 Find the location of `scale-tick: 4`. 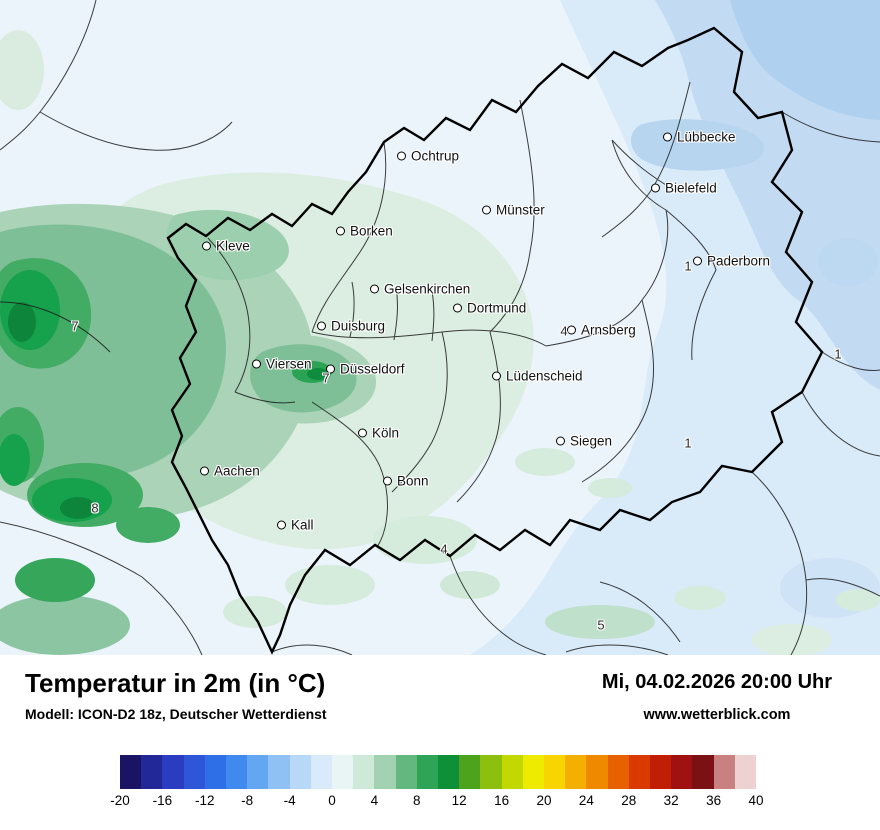

scale-tick: 4 is located at coordinates (374, 800).